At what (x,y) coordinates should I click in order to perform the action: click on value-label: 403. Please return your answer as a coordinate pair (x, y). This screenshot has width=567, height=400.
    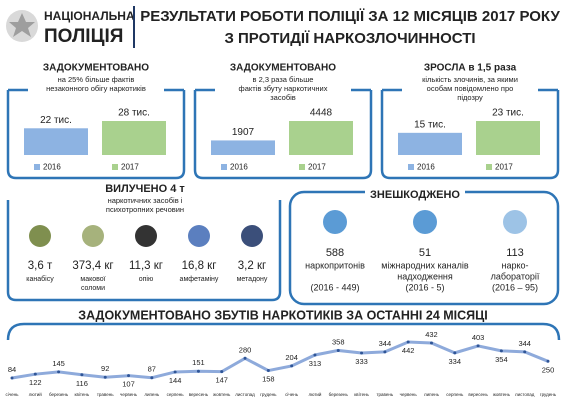
    Looking at the image, I should click on (478, 337).